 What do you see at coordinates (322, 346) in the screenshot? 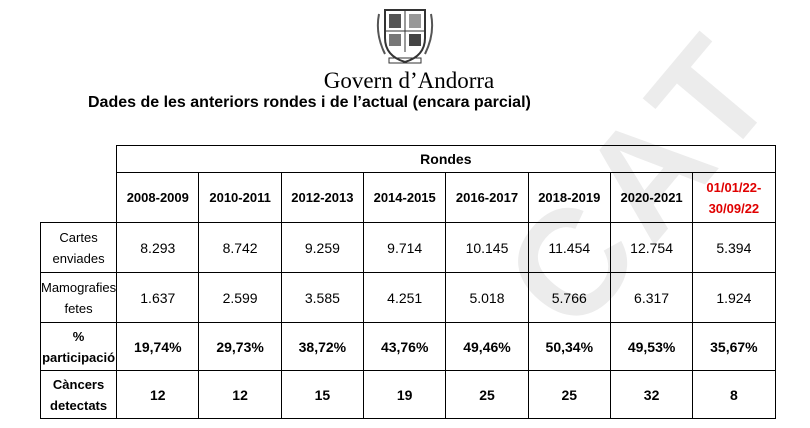
I see `cell: 38,72%` at bounding box center [322, 346].